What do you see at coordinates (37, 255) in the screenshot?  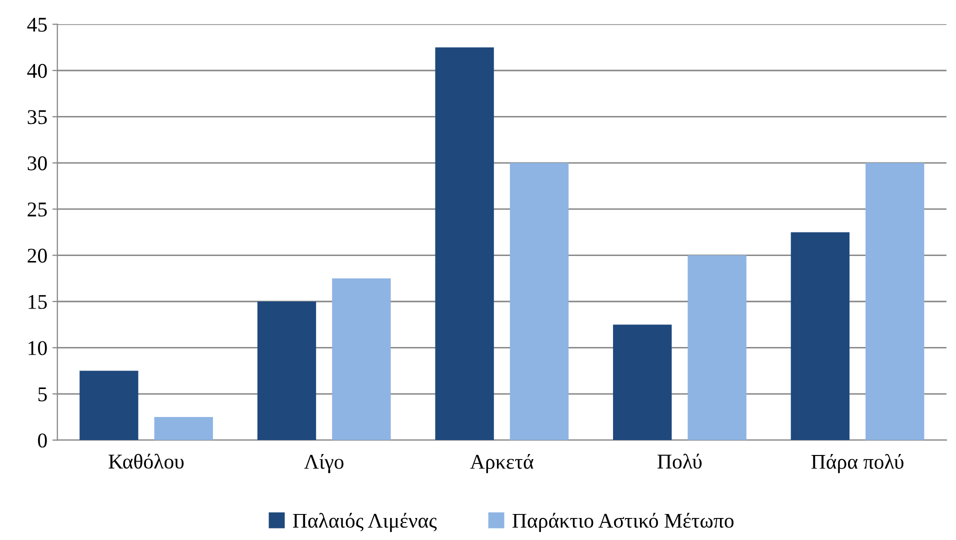 I see `y-tick-label: 20` at bounding box center [37, 255].